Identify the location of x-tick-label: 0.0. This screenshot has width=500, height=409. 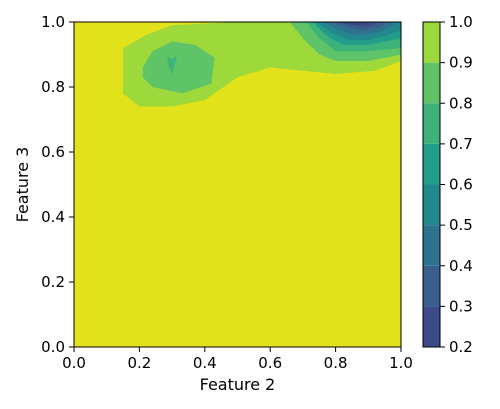
(74, 363).